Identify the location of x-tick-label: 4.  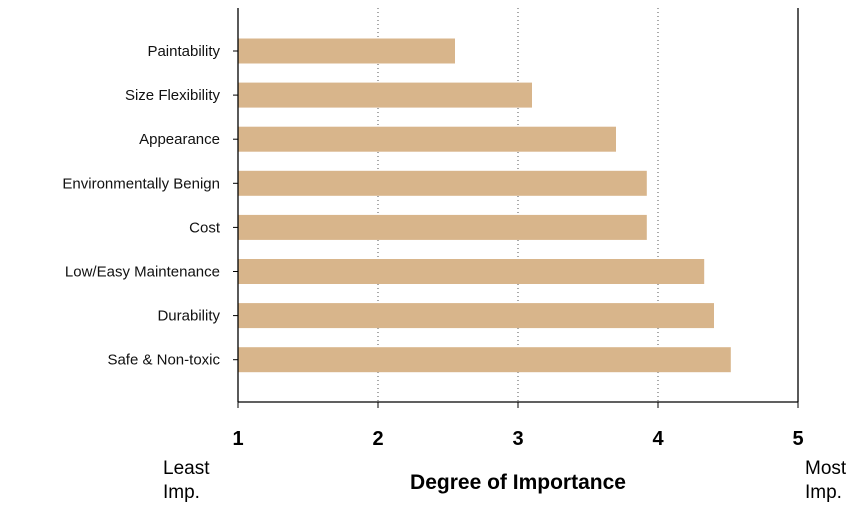
(658, 439).